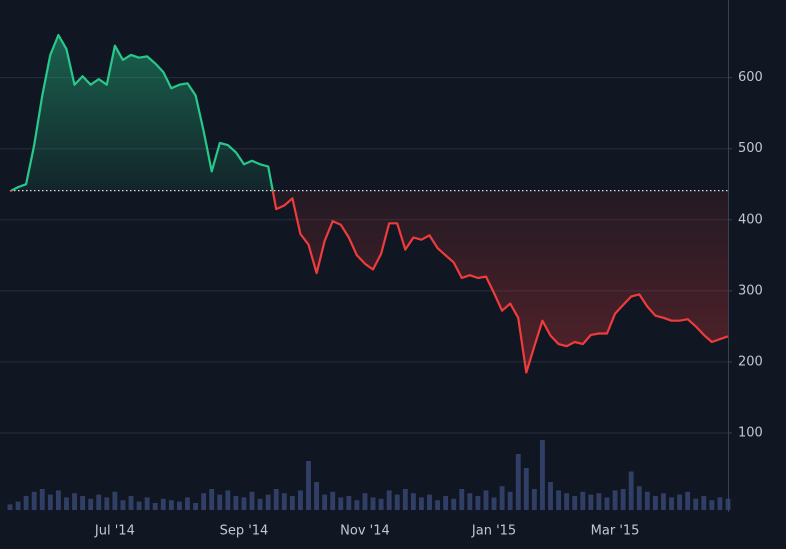 This screenshot has height=549, width=786. Describe the element at coordinates (493, 531) in the screenshot. I see `x-tick-label: Jan '15` at that location.